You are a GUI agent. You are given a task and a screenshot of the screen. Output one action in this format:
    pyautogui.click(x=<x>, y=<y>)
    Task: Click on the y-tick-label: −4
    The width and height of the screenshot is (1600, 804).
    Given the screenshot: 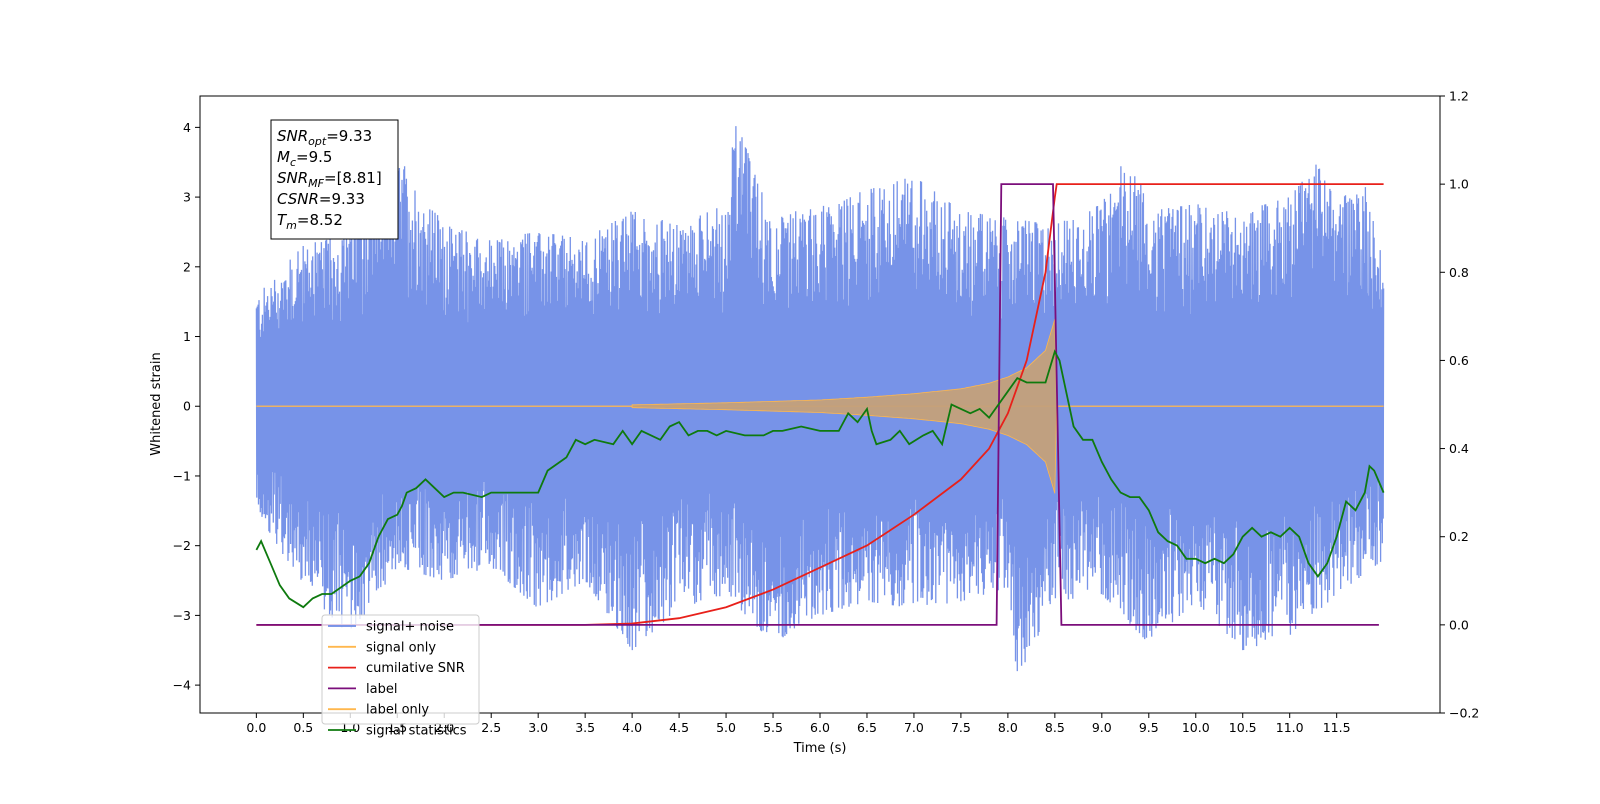 What is the action you would take?
    pyautogui.click(x=182, y=685)
    